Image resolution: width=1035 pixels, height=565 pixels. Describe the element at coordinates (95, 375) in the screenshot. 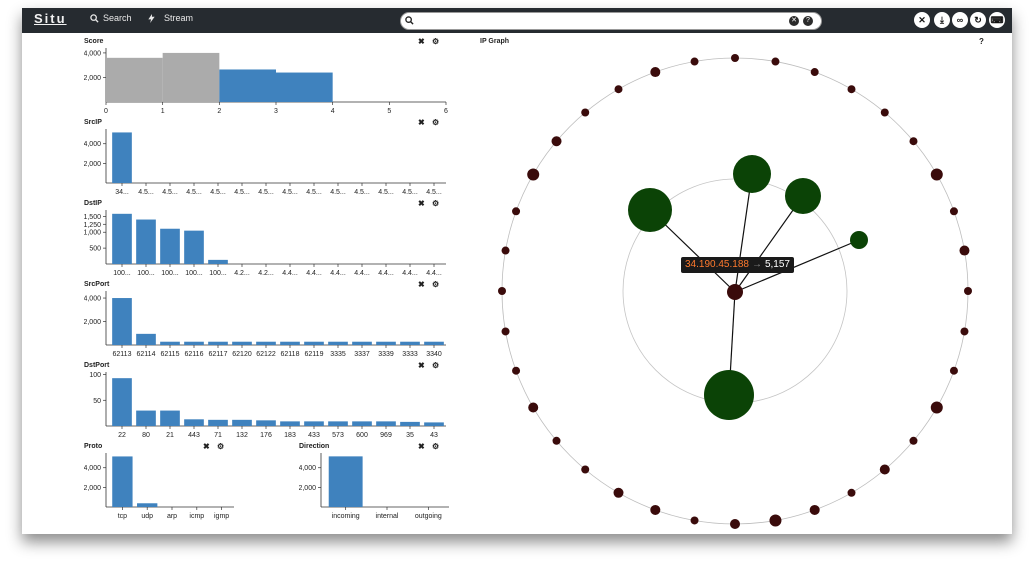

I see `y-tick-label: 100` at that location.